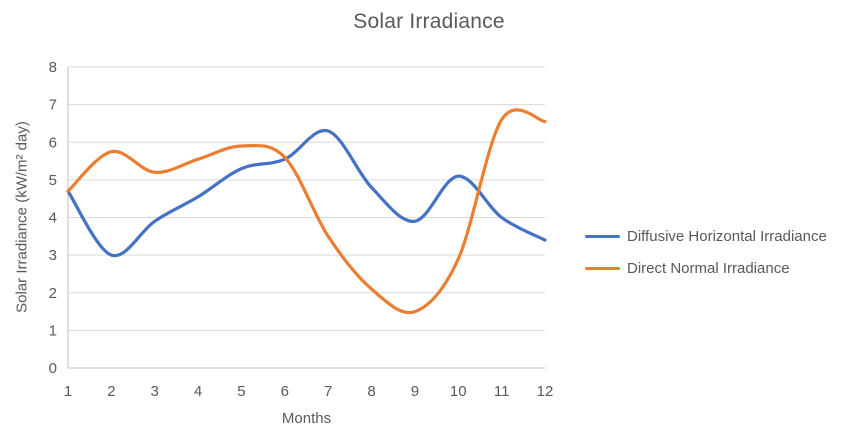 This screenshot has width=858, height=441. I want to click on y-tick-label-5: 5, so click(53, 180).